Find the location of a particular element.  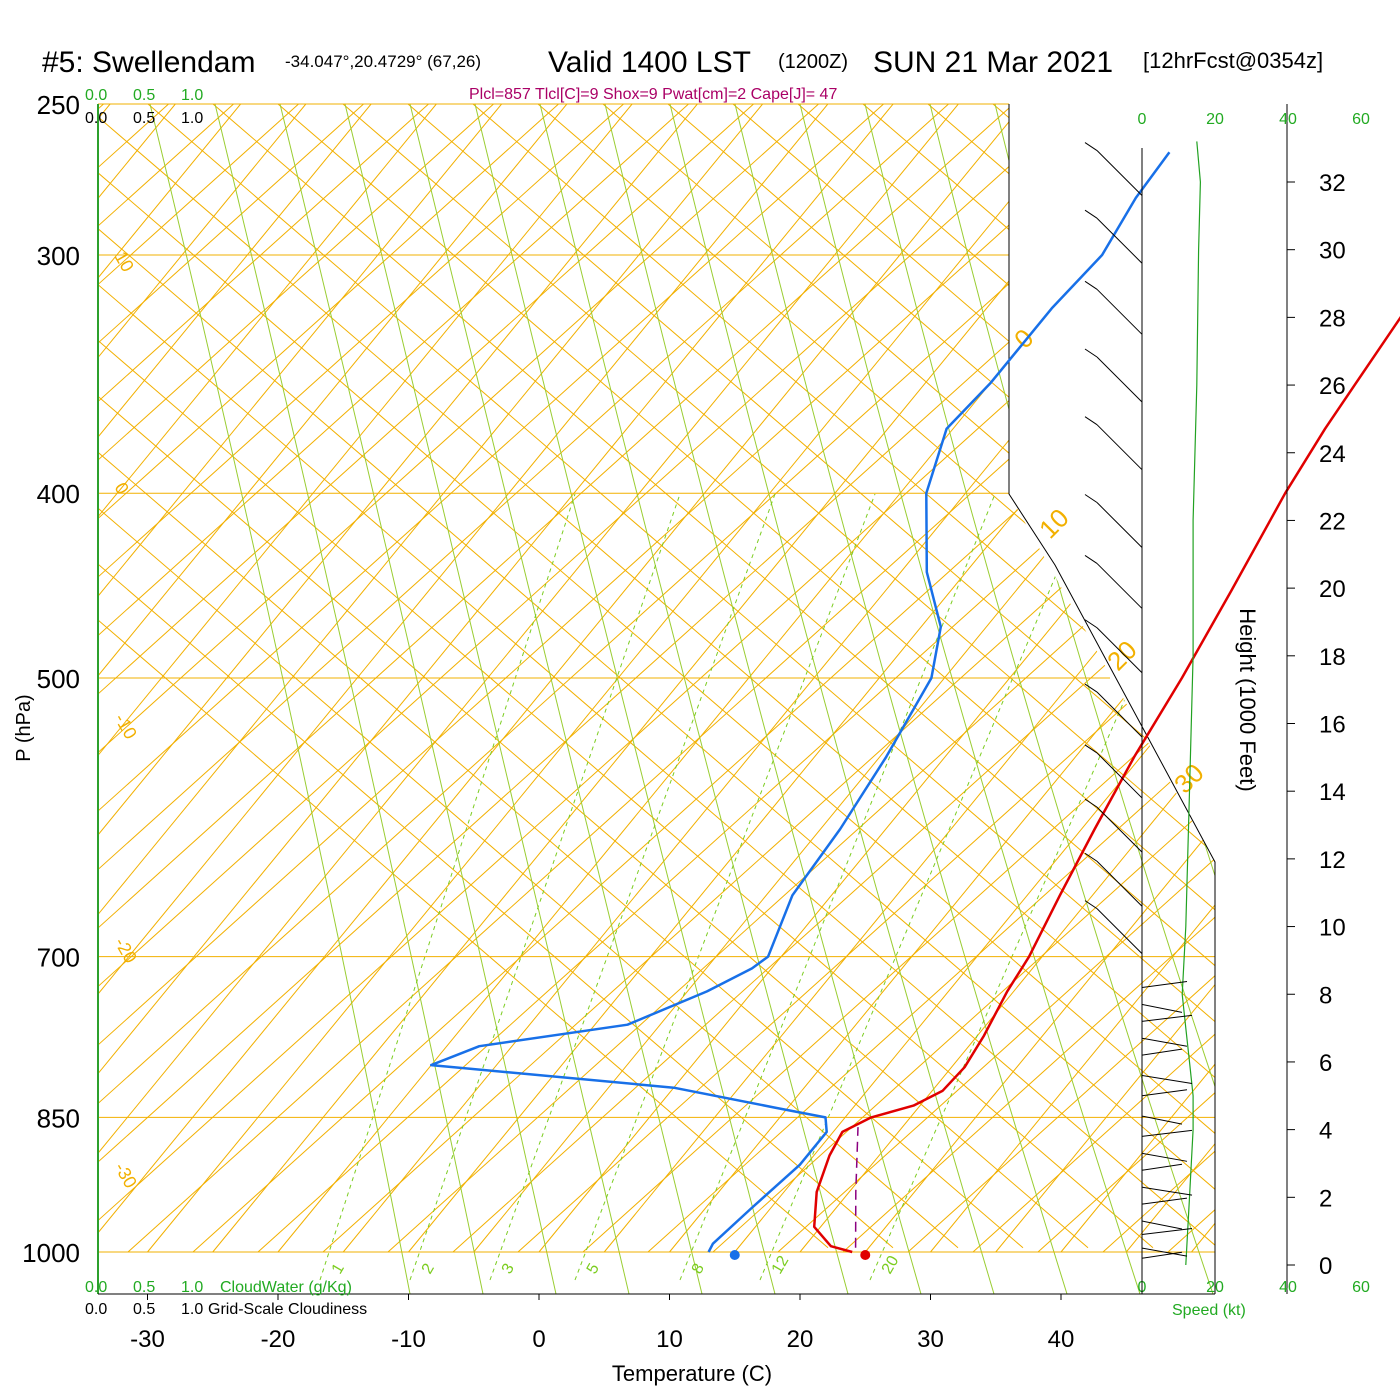

x-tick-label: 40 is located at coordinates (1061, 1339).